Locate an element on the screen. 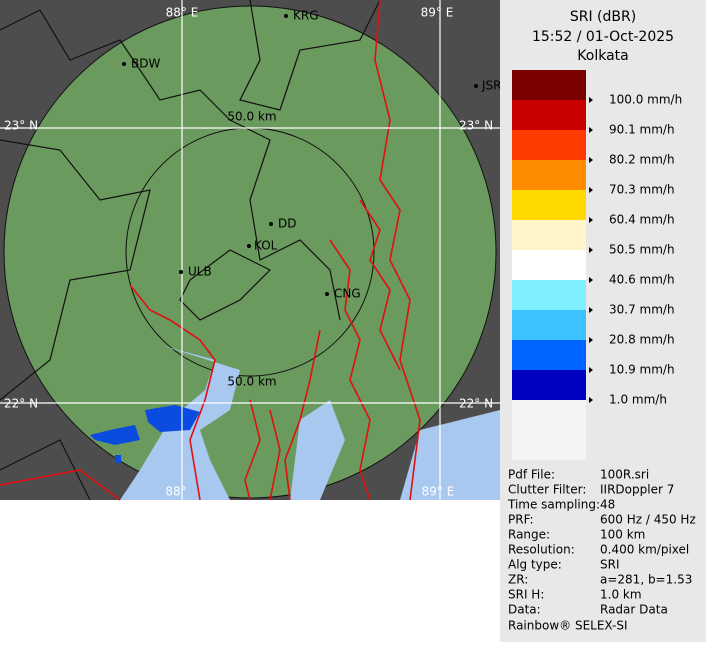 The height and width of the screenshot is (646, 706). legend-label: 90.1 mm/h is located at coordinates (642, 130).